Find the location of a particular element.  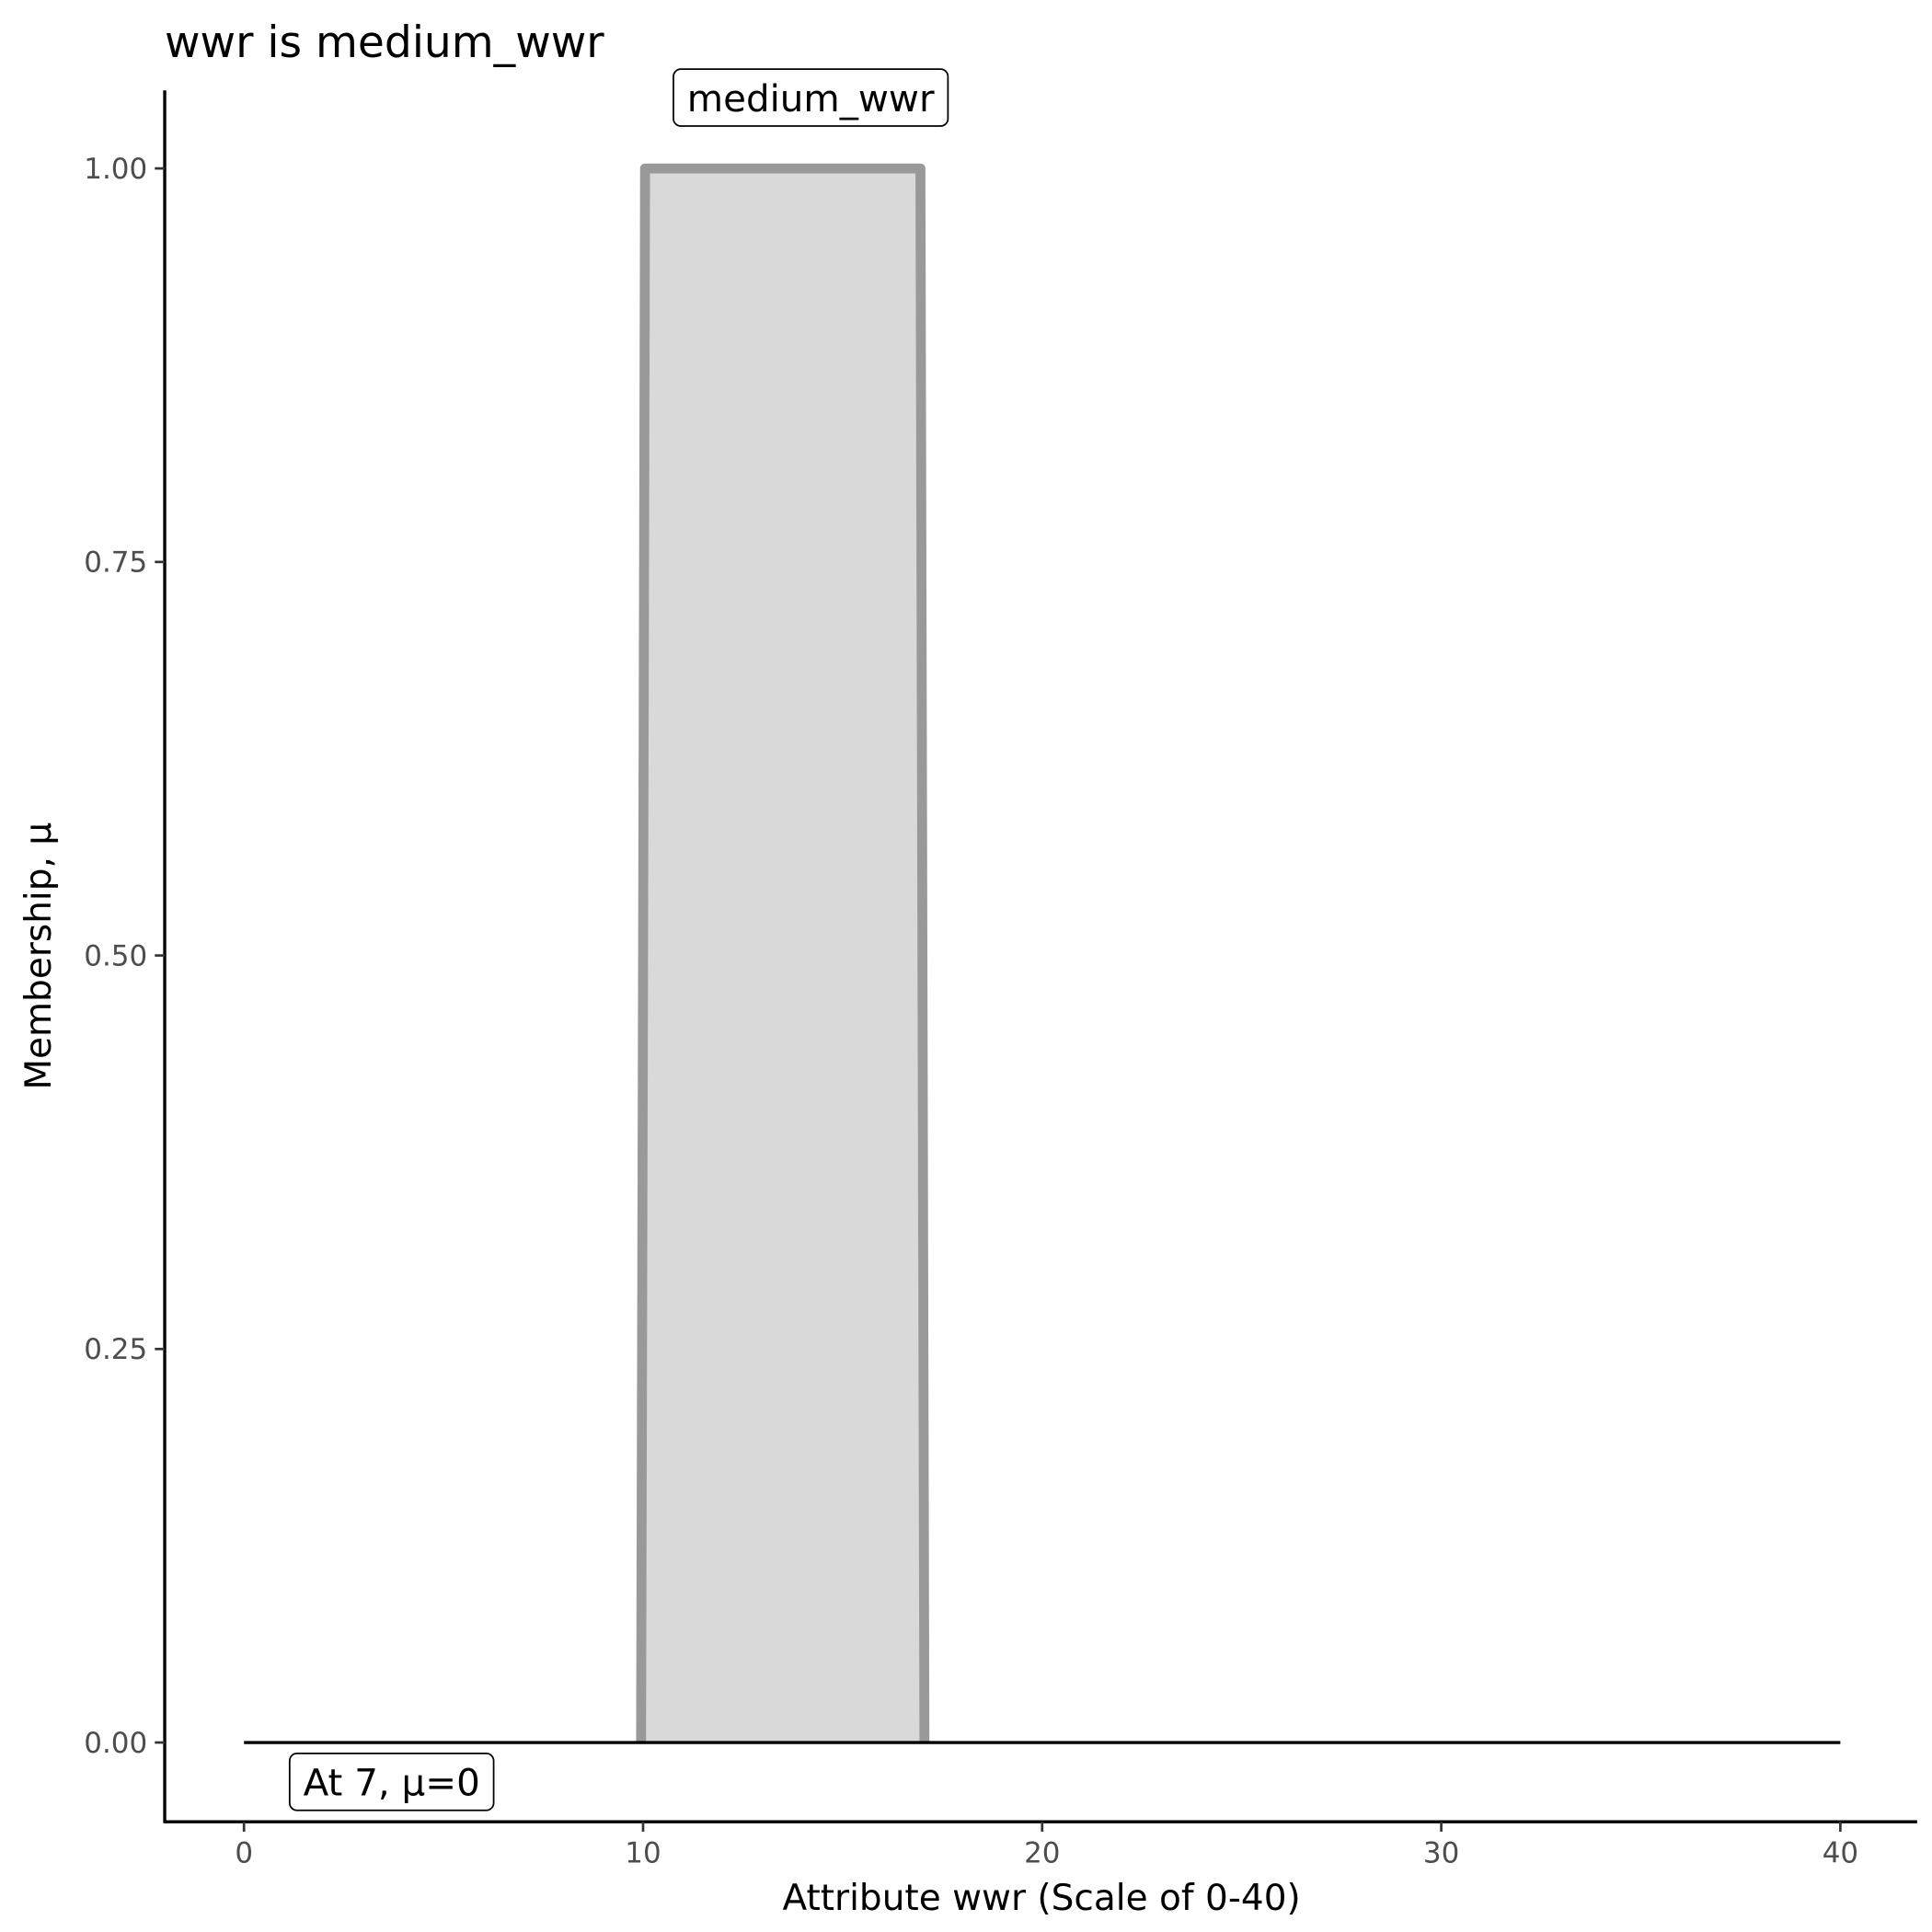

membership-area is located at coordinates (782, 955).